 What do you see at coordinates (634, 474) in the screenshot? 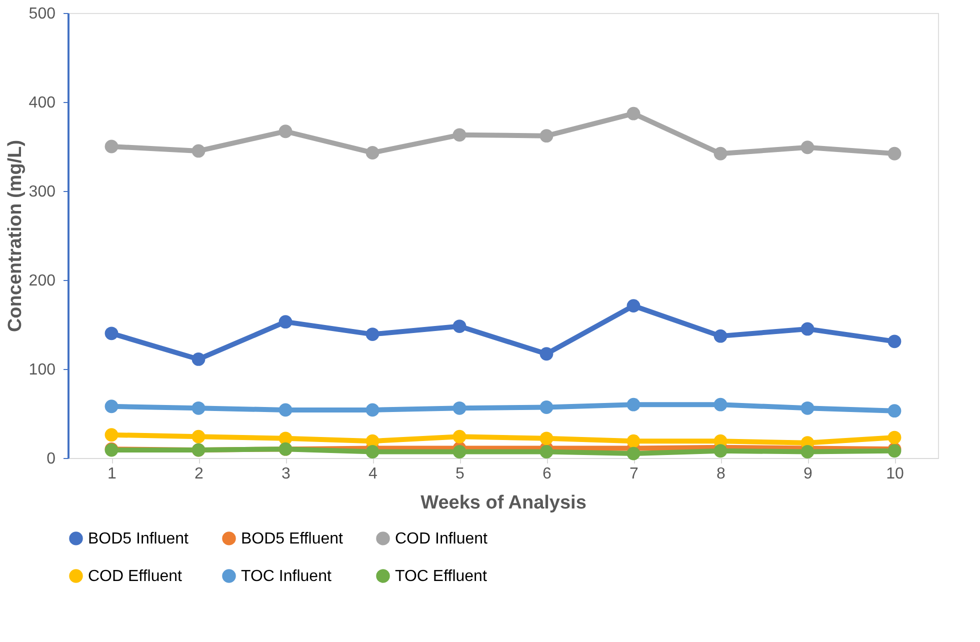
I see `x-tick-label: 7` at bounding box center [634, 474].